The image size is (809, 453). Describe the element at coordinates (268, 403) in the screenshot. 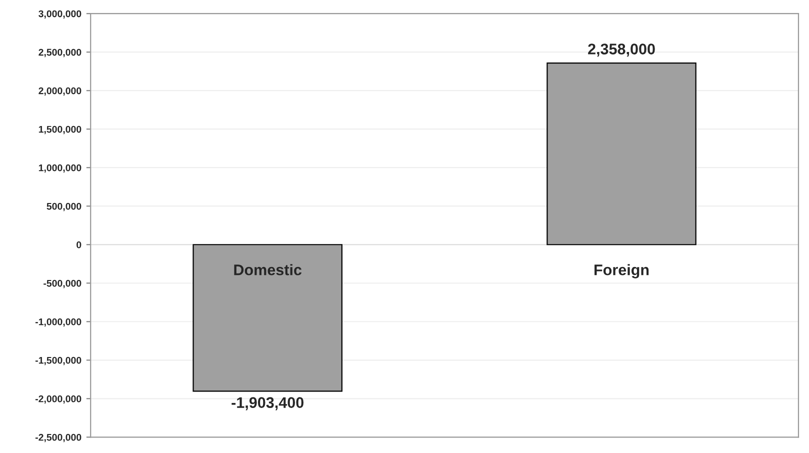

I see `data-label: -1,903,400` at that location.